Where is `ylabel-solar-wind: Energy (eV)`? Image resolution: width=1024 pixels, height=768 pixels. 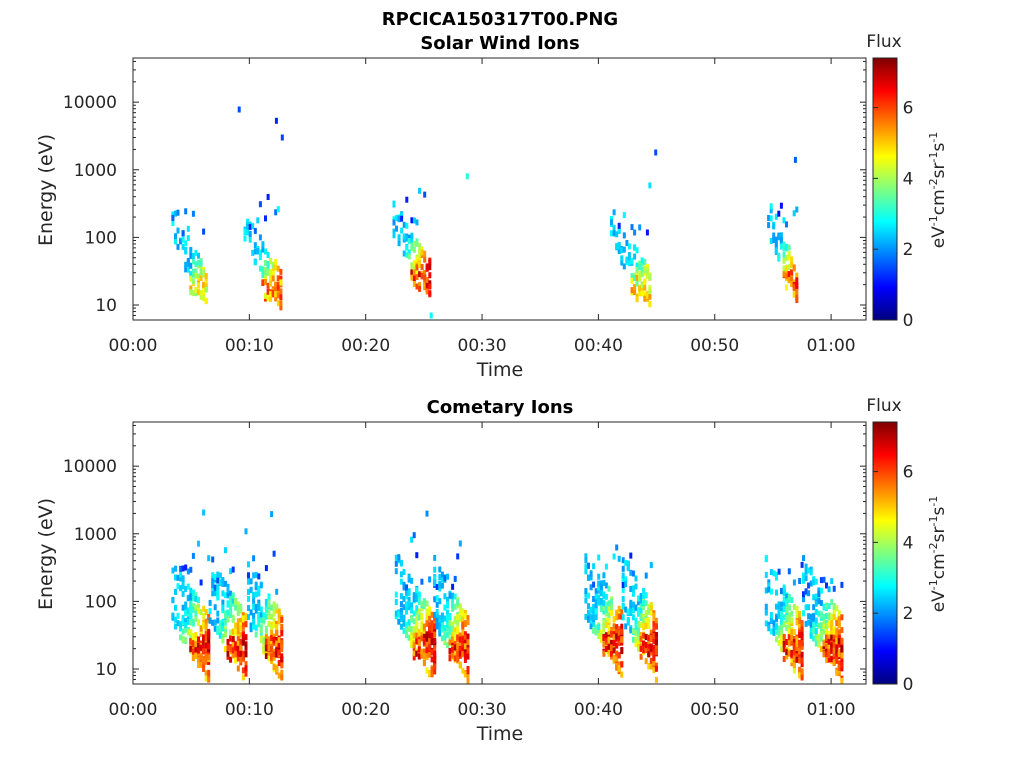
ylabel-solar-wind: Energy (eV) is located at coordinates (46, 190).